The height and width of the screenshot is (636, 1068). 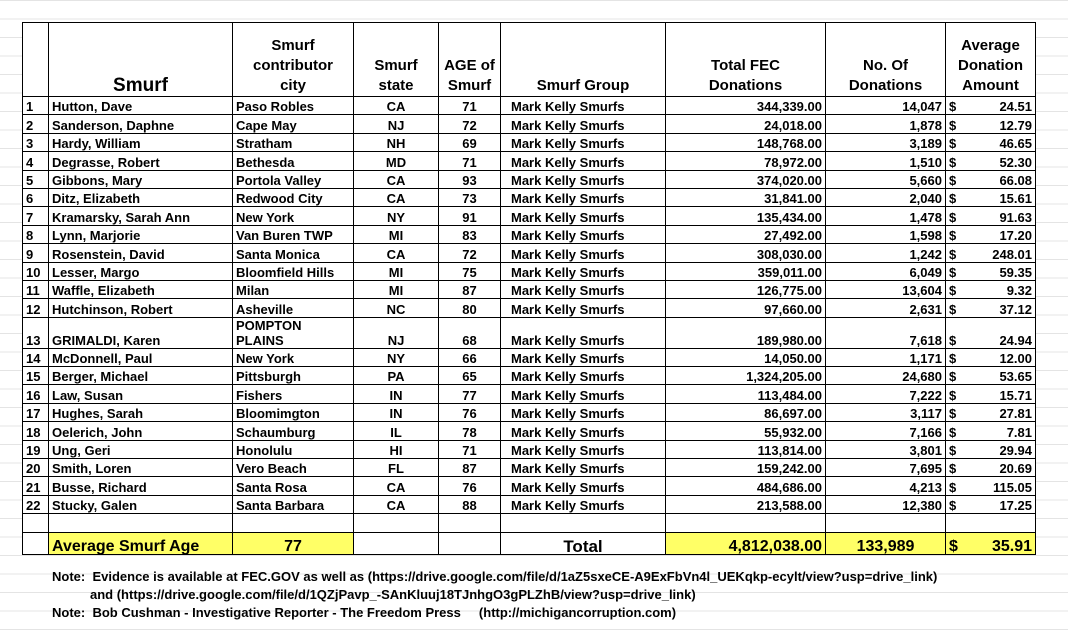 I want to click on cell: 148,768.00, so click(x=745, y=142).